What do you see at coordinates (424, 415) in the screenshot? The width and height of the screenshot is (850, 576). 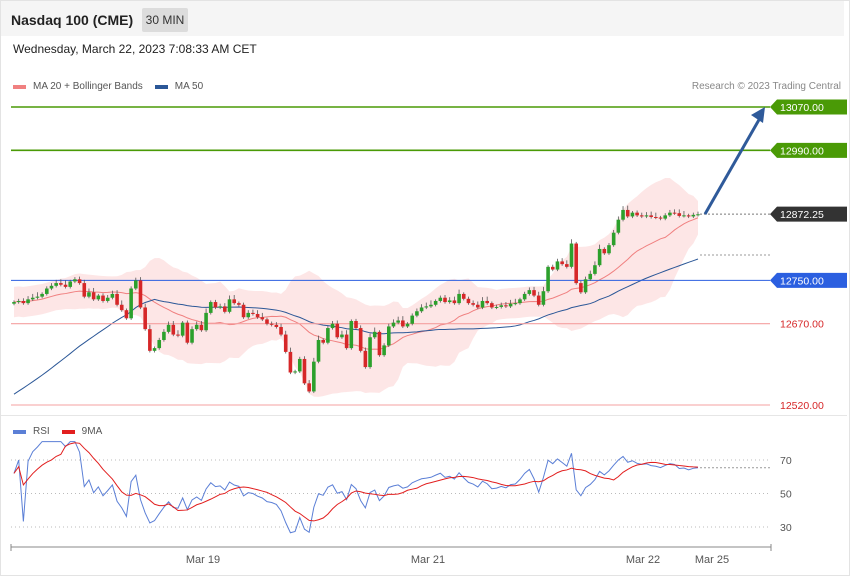 I see `panel-divider` at bounding box center [424, 415].